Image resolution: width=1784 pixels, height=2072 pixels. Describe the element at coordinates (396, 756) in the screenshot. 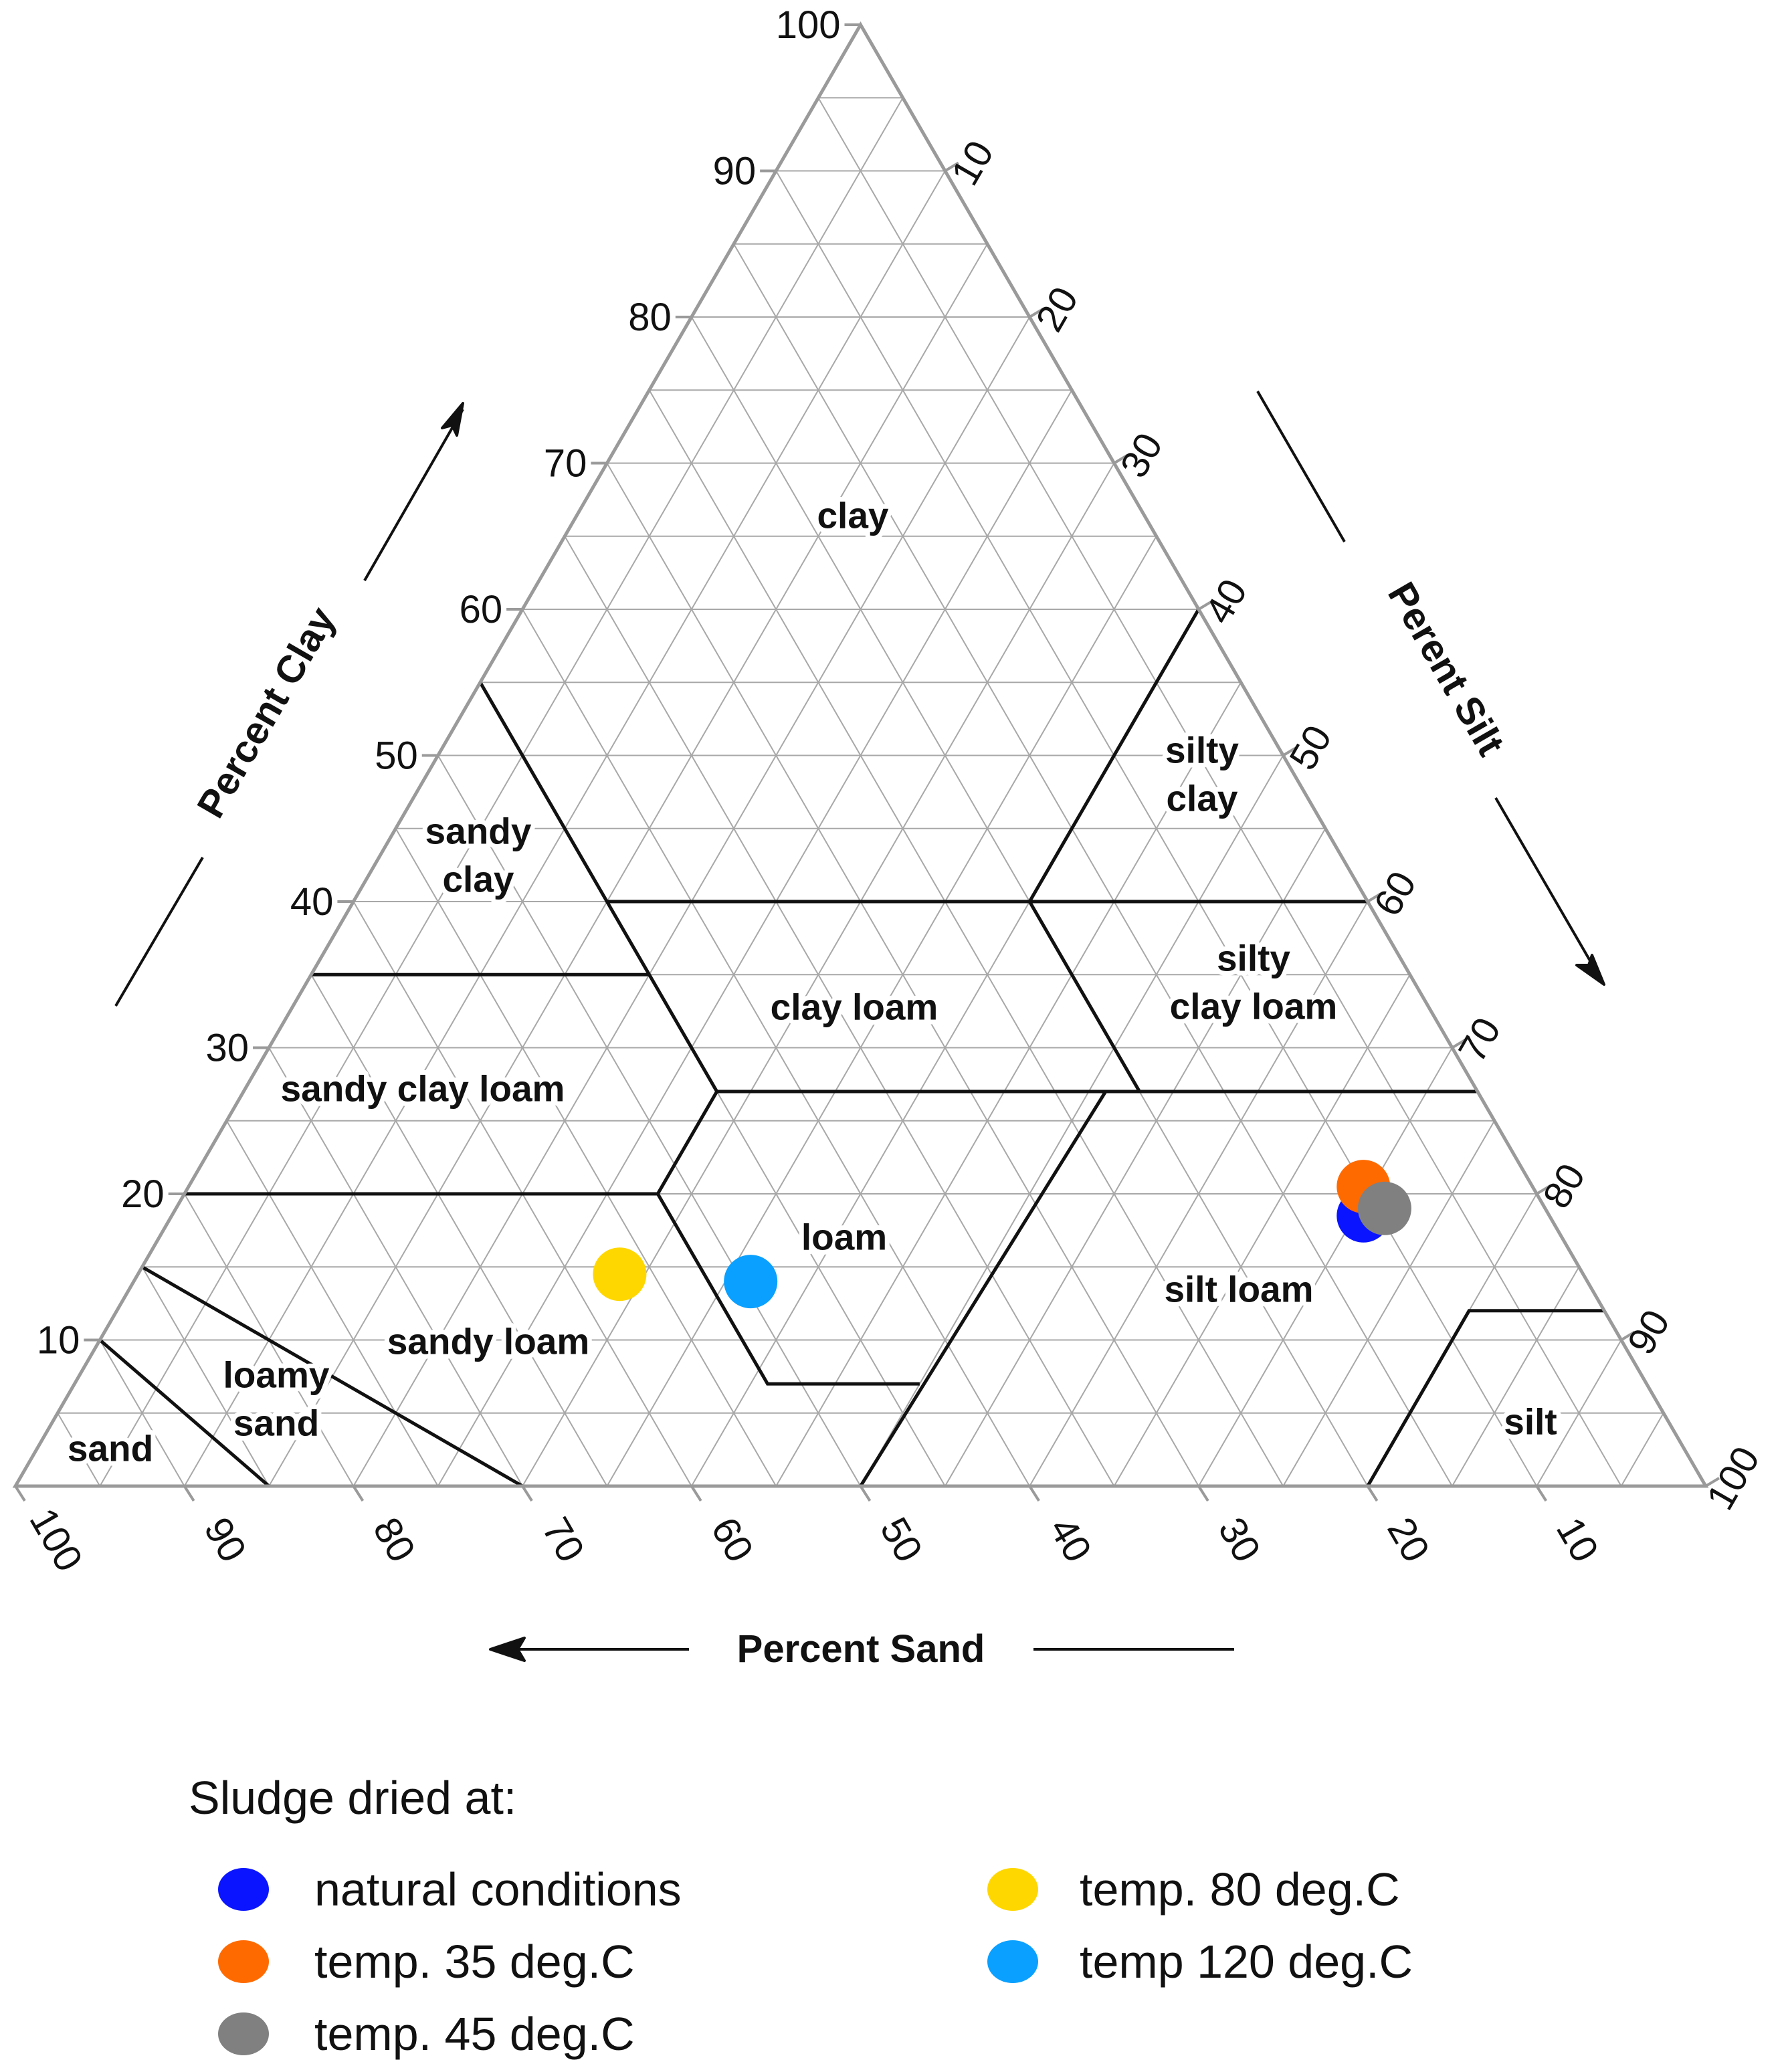

I see `clay-tick-label-50: 50` at that location.